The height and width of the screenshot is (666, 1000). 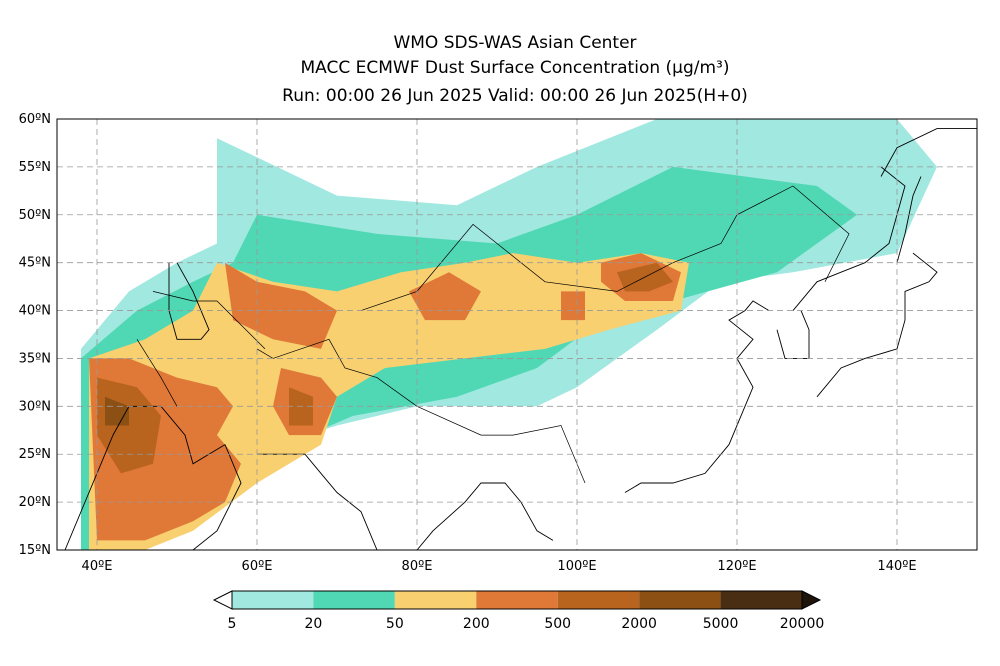 I want to click on lon-label: 40ºE, so click(x=97, y=566).